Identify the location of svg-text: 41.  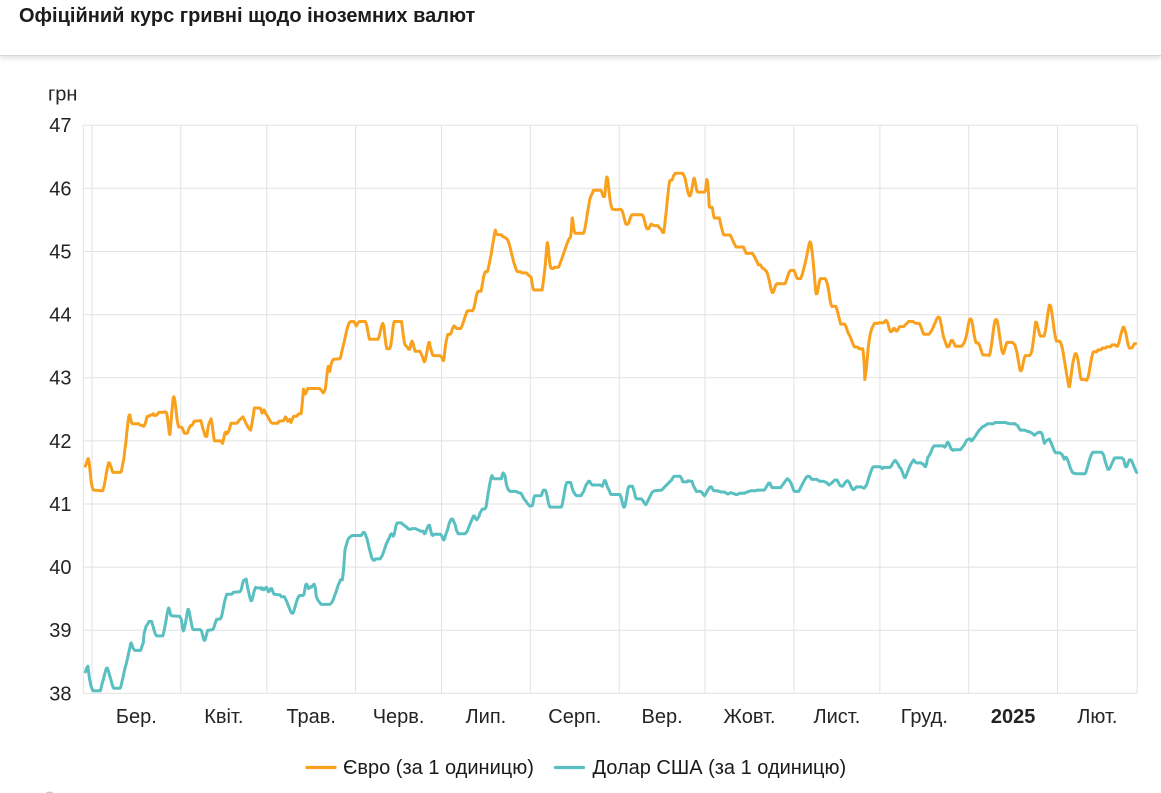
(60, 505).